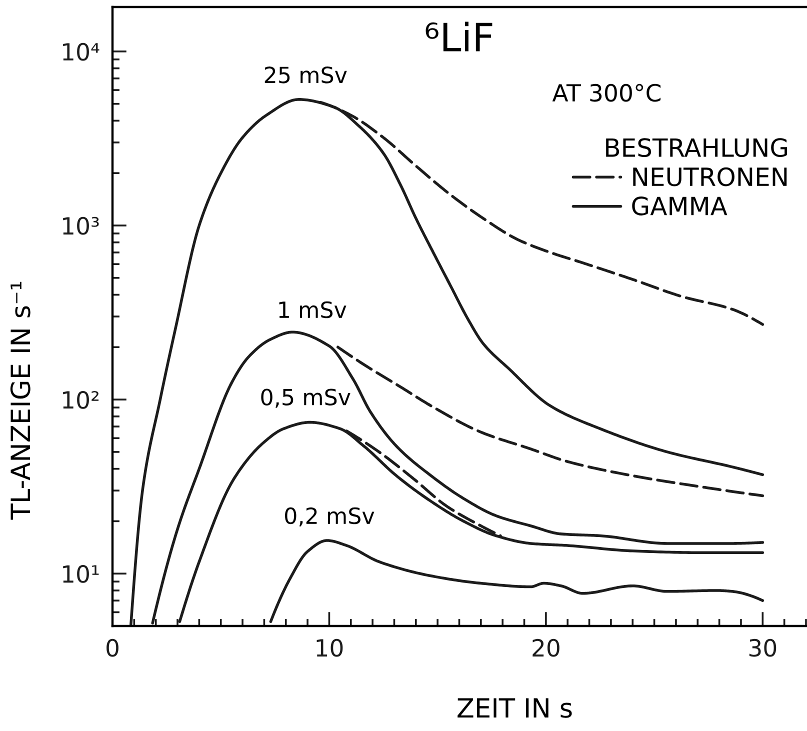 The width and height of the screenshot is (807, 731). Describe the element at coordinates (81, 399) in the screenshot. I see `y-tick-label: 10²` at that location.